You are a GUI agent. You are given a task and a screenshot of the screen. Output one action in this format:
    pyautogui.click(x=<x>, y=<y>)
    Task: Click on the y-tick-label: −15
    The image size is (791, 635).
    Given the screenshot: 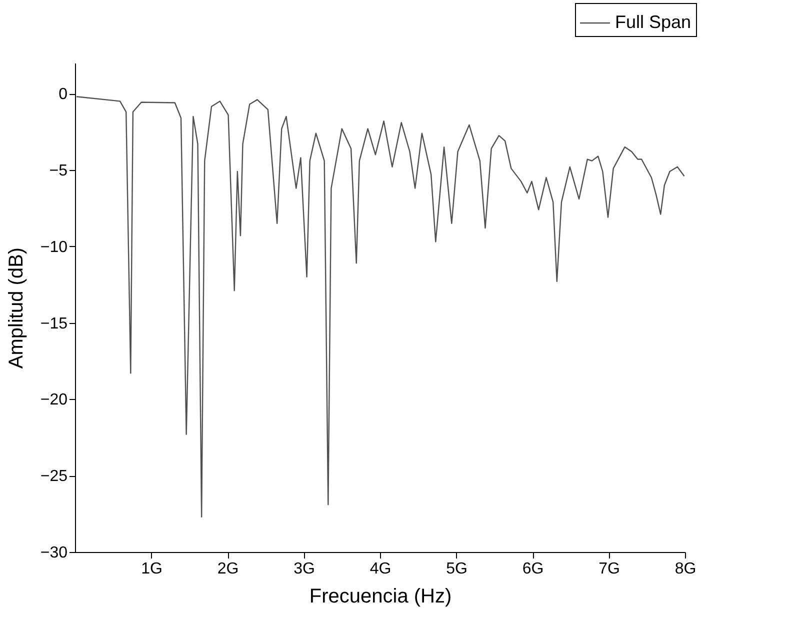 What is the action you would take?
    pyautogui.click(x=54, y=323)
    